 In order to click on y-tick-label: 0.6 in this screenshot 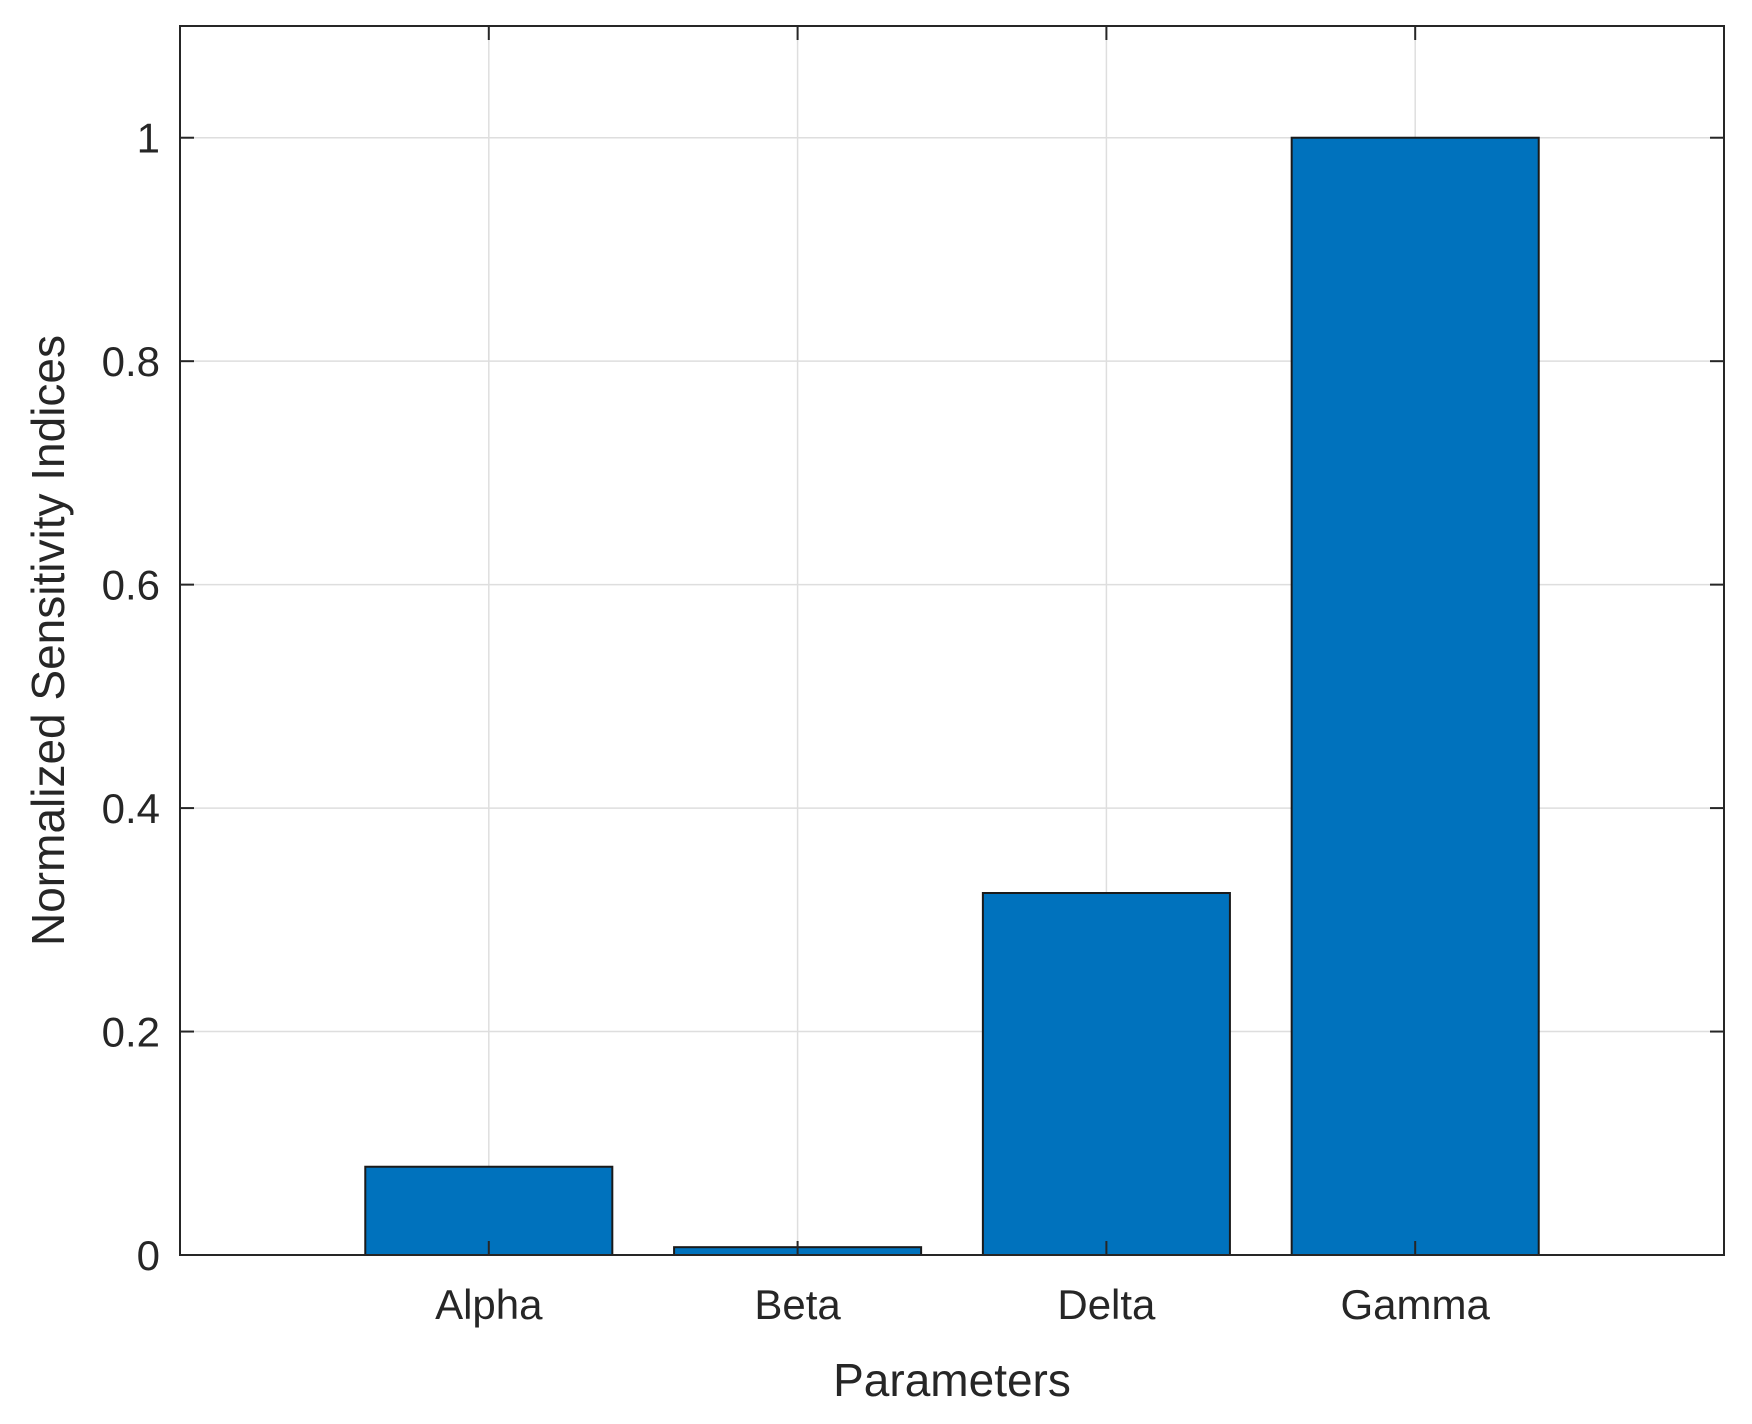, I will do `click(131, 585)`.